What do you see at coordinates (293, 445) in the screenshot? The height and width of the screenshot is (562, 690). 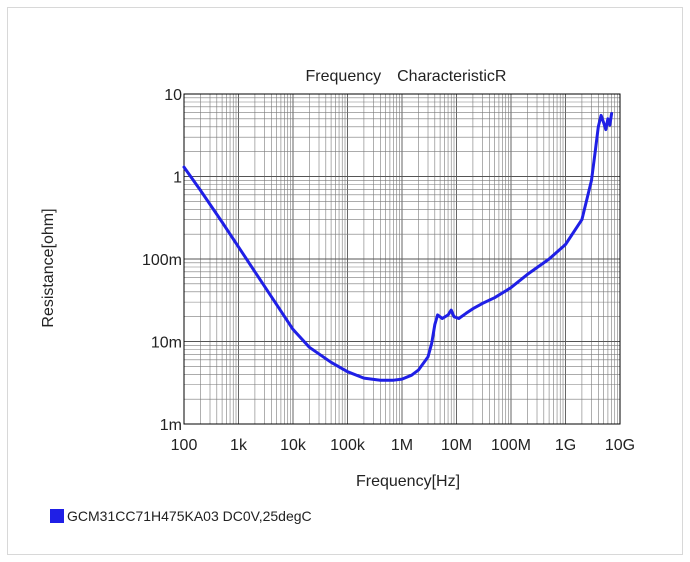 I see `x-tick-label: 10k` at bounding box center [293, 445].